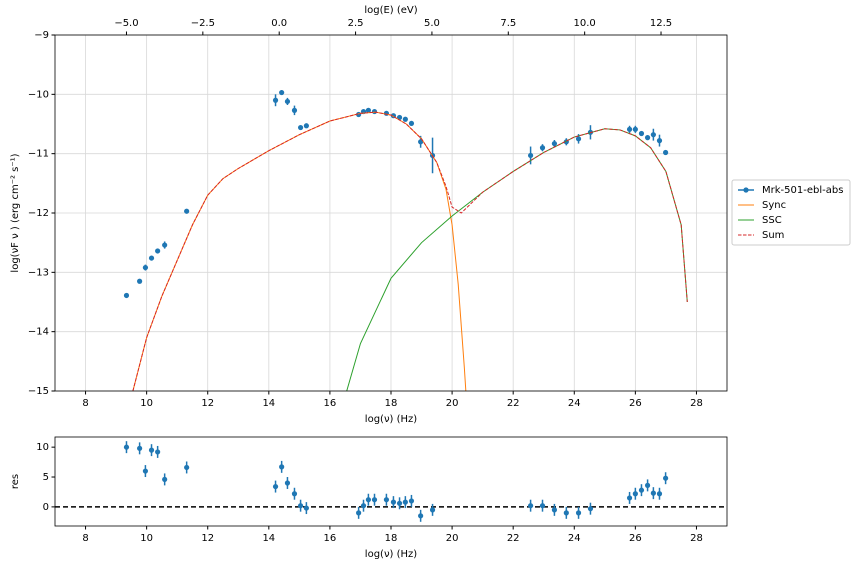  I want to click on x-tick-label: 14, so click(268, 403).